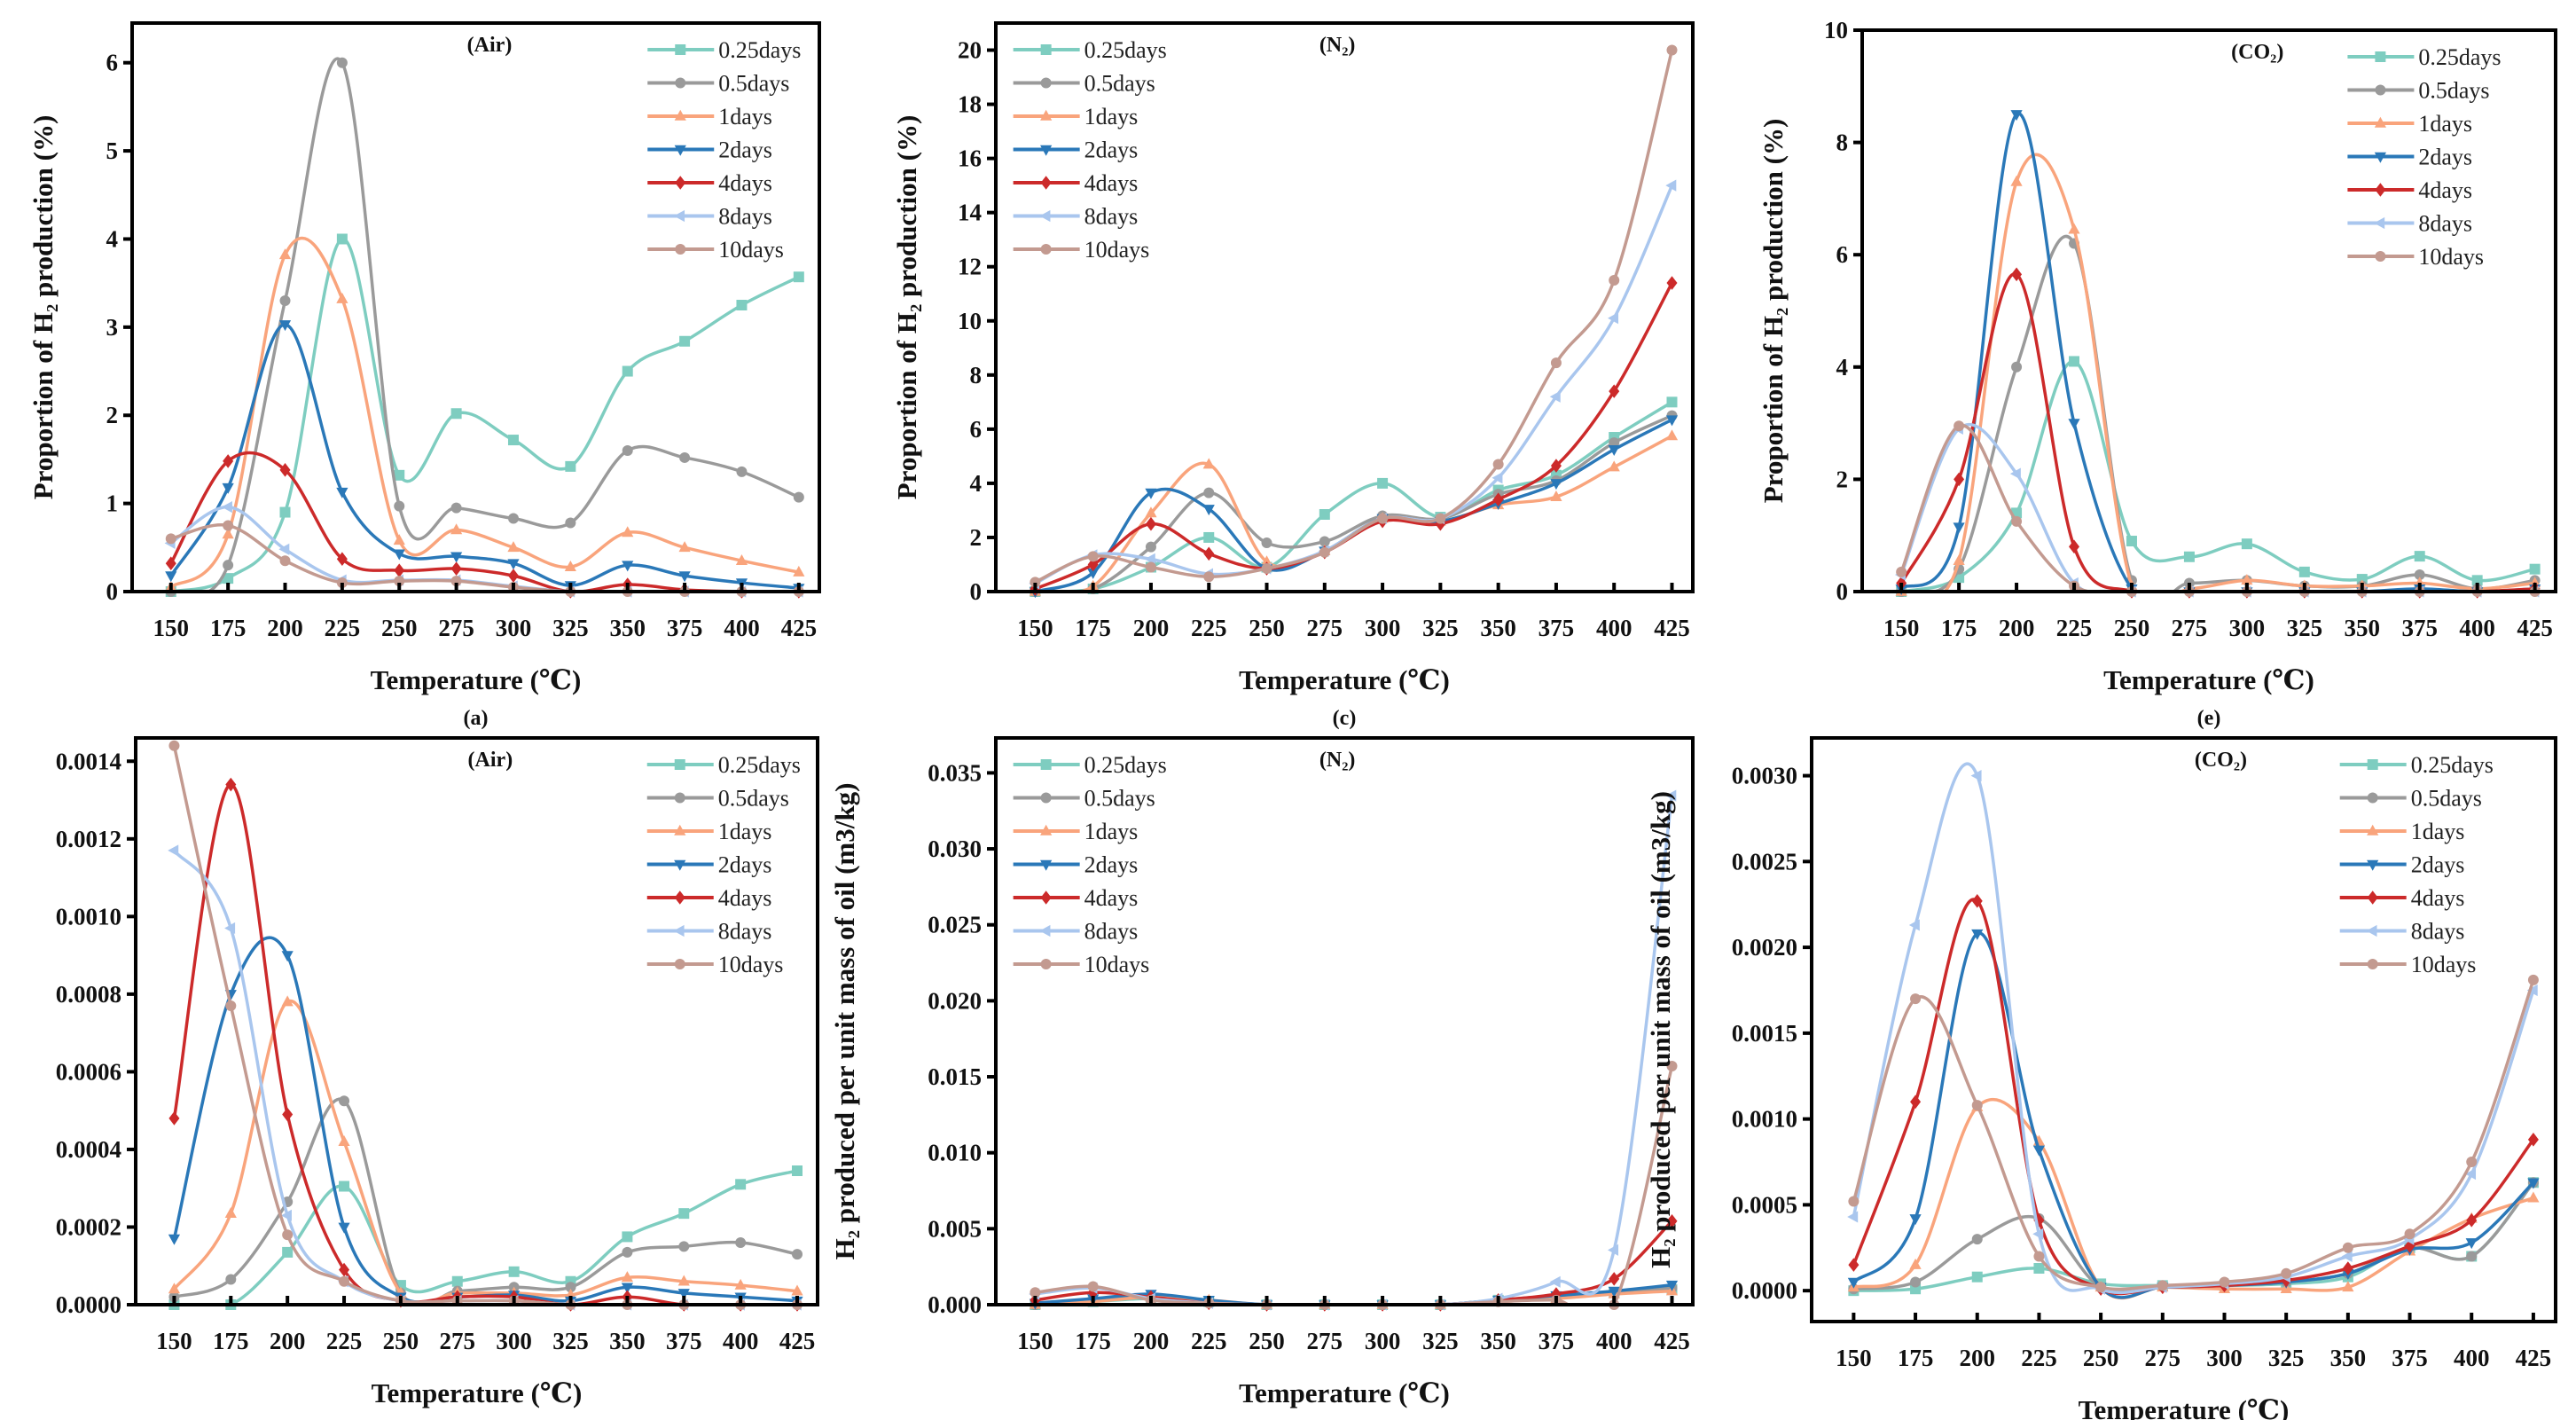 Image resolution: width=2576 pixels, height=1420 pixels. What do you see at coordinates (344, 1341) in the screenshot?
I see `x-tick-label: 225` at bounding box center [344, 1341].